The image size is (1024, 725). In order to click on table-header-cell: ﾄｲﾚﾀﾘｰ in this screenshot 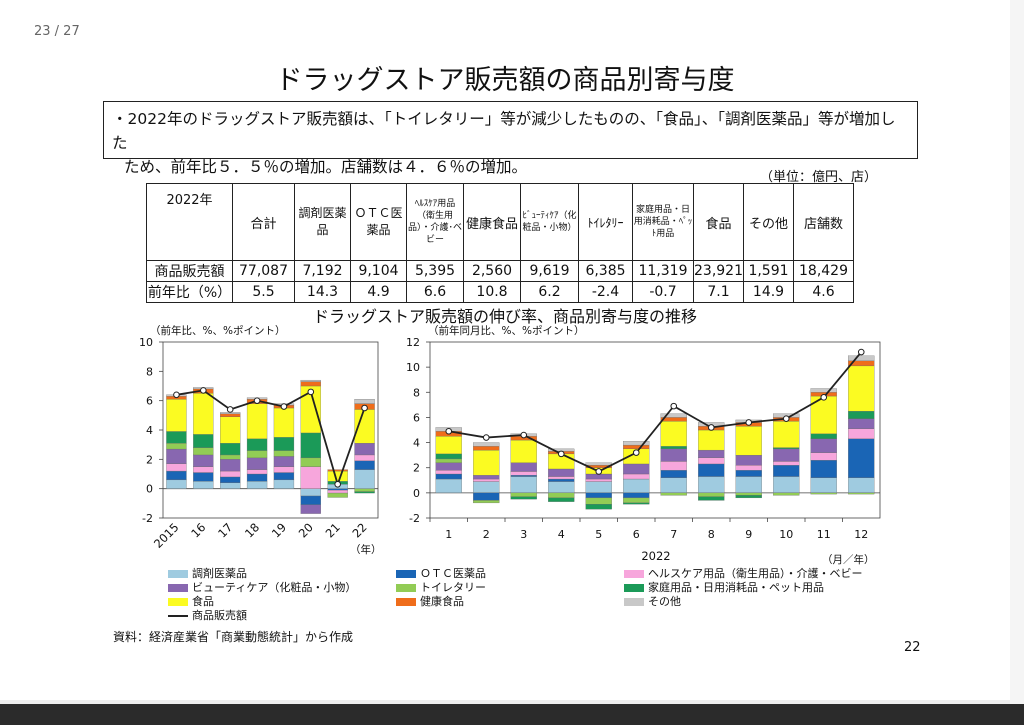, I will do `click(605, 222)`.